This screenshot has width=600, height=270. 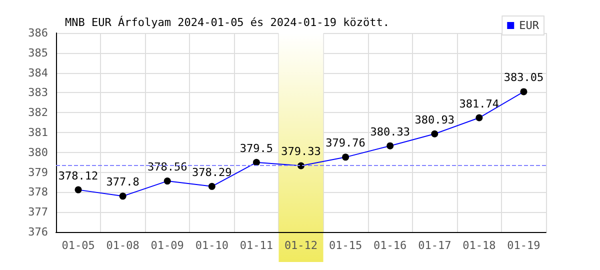 I want to click on data-label: 379.33, so click(x=301, y=151).